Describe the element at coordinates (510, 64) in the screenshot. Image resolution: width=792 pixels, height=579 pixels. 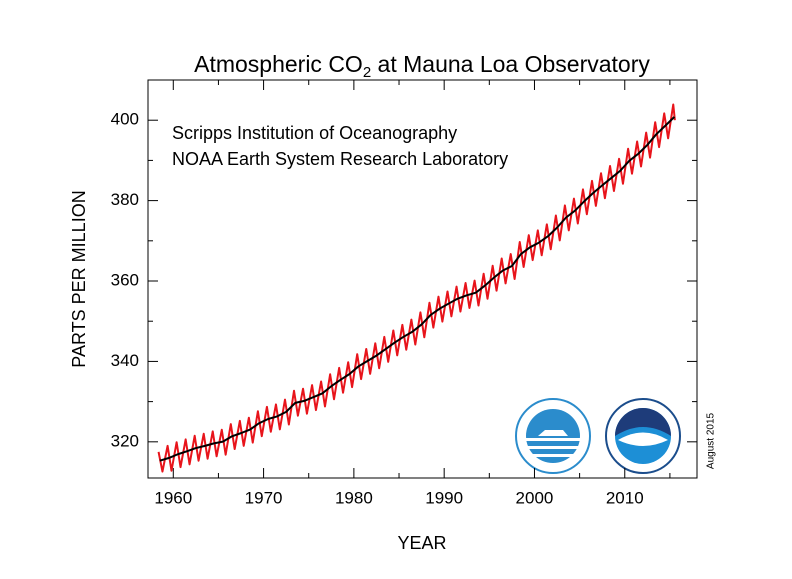
I see `title-rest: at Mauna Loa Observatory` at that location.